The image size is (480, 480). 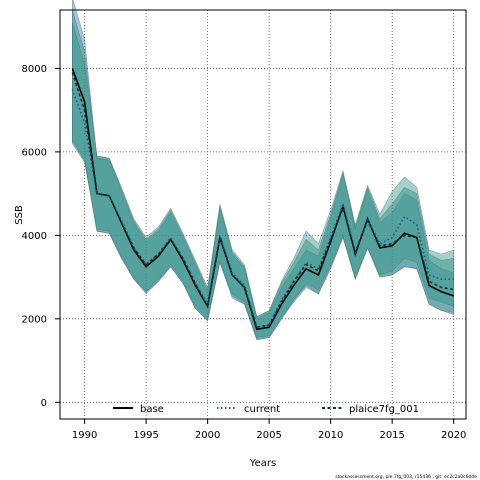 I want to click on legend: base current plaice7fg_001, so click(x=266, y=409).